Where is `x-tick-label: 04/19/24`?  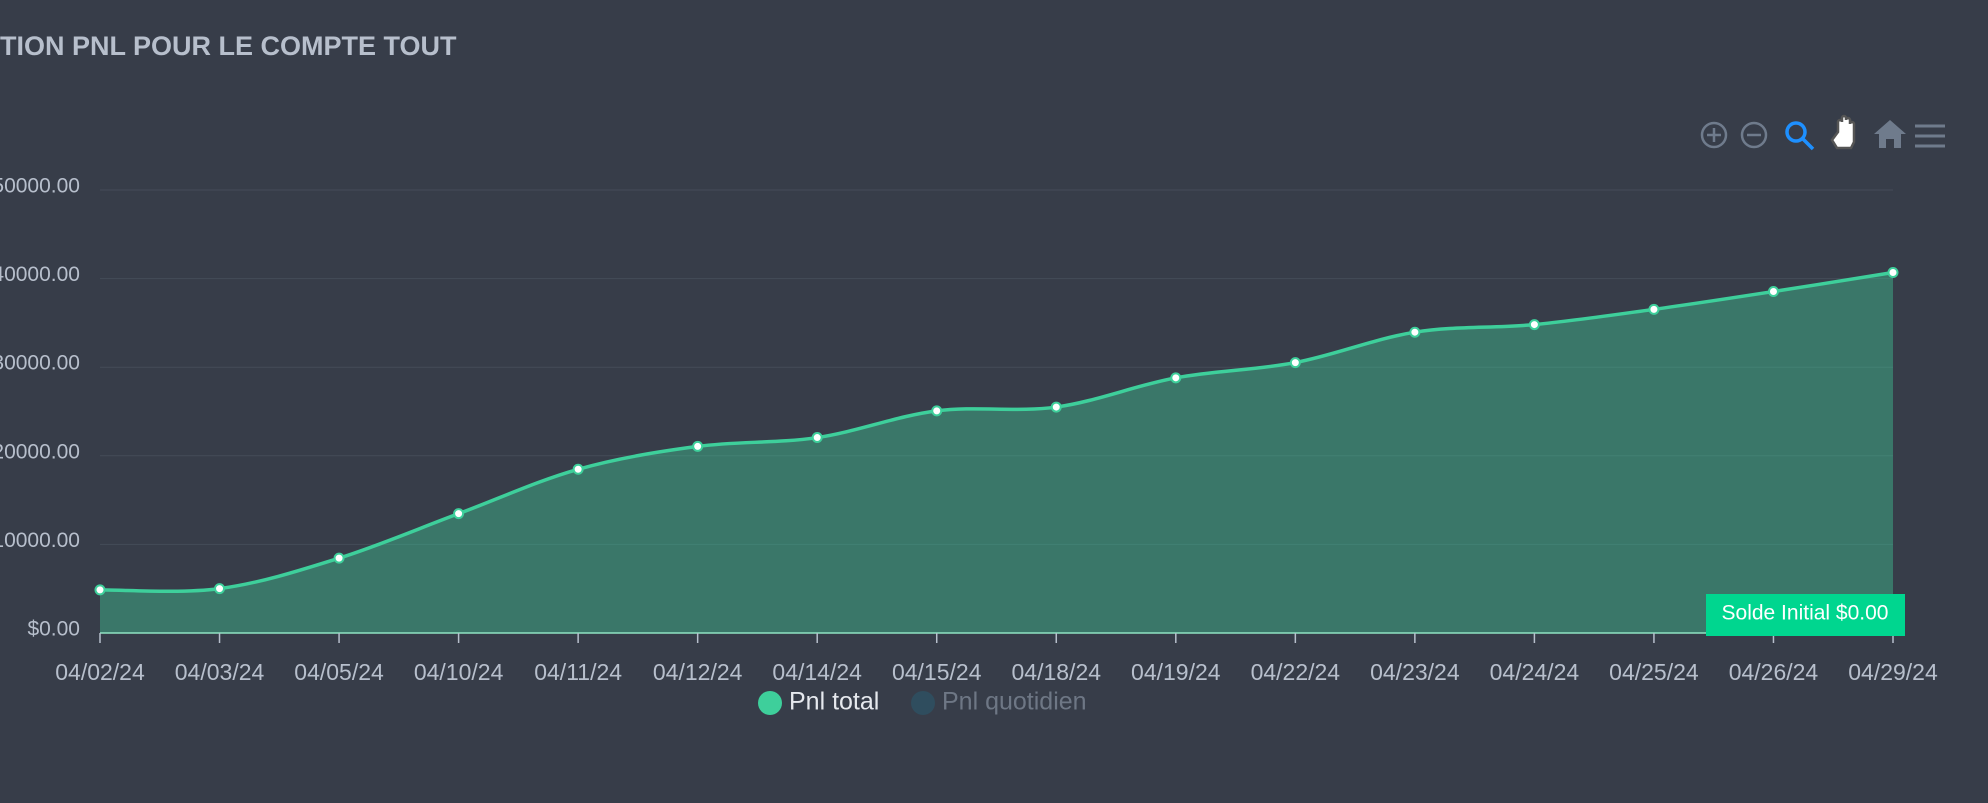 x-tick-label: 04/19/24 is located at coordinates (1176, 672).